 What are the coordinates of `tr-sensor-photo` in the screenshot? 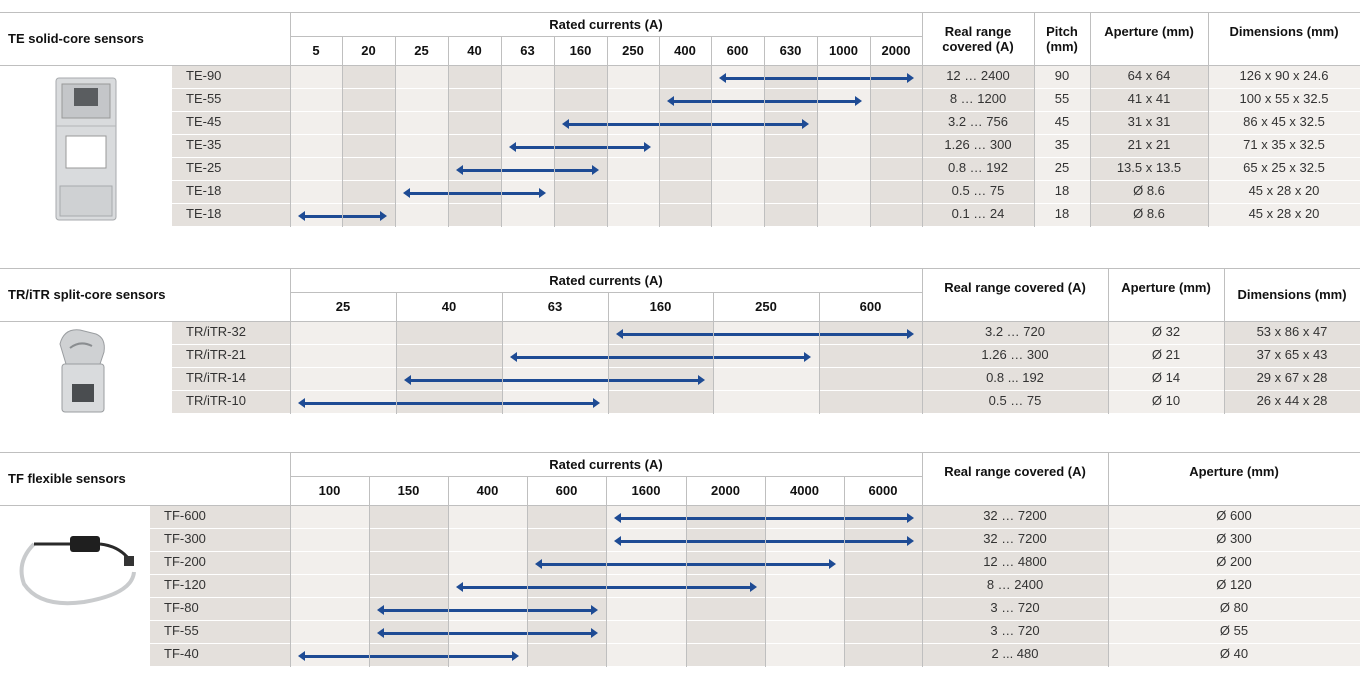 It's located at (82, 370).